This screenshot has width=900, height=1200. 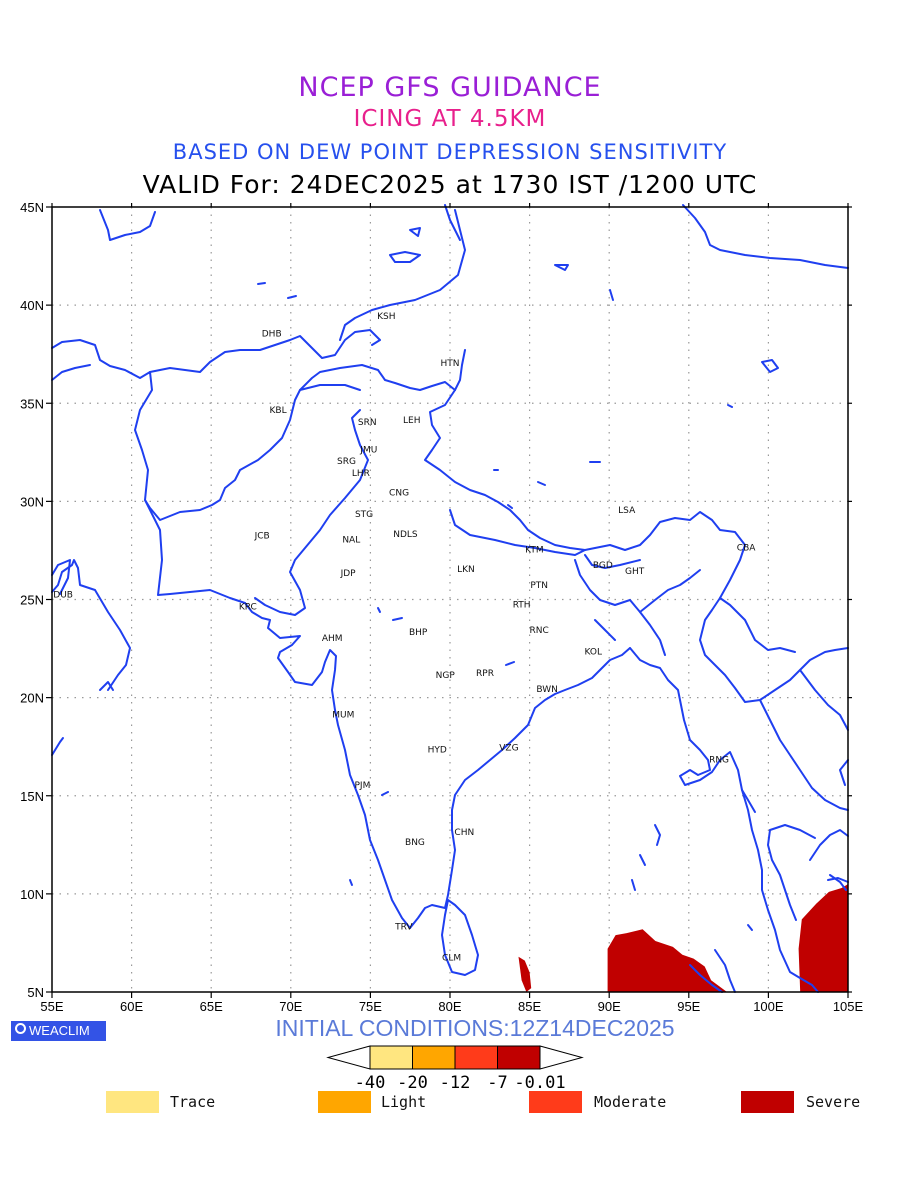 I want to click on station-label-jdp: JDP, so click(x=348, y=574).